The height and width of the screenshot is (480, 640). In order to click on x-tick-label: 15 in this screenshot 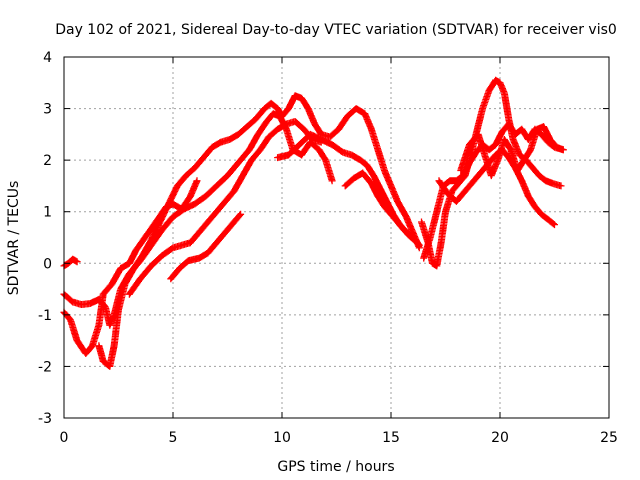, I will do `click(391, 438)`.